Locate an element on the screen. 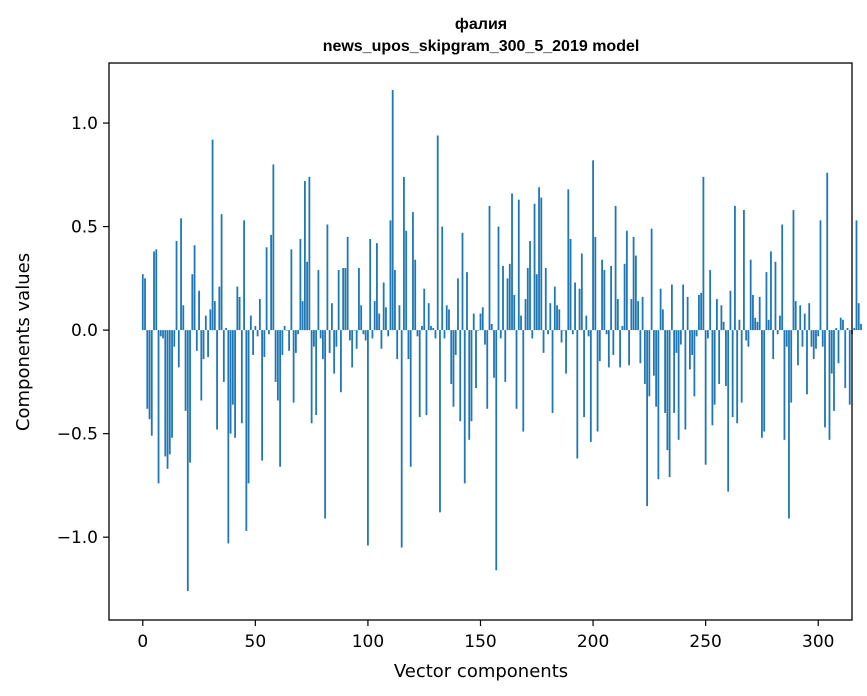 The width and height of the screenshot is (867, 696). y-tick-label: 0.0 is located at coordinates (84, 331).